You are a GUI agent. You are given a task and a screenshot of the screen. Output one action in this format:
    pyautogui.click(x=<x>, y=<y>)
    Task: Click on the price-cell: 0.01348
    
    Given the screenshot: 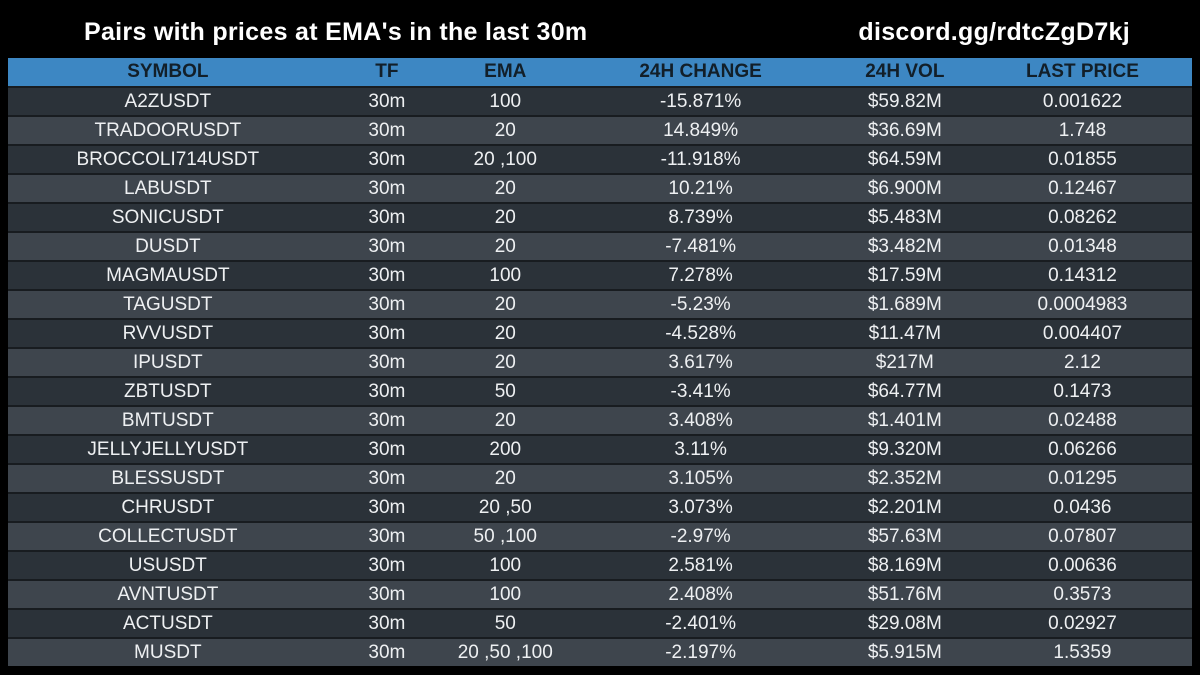 What is the action you would take?
    pyautogui.click(x=1082, y=246)
    